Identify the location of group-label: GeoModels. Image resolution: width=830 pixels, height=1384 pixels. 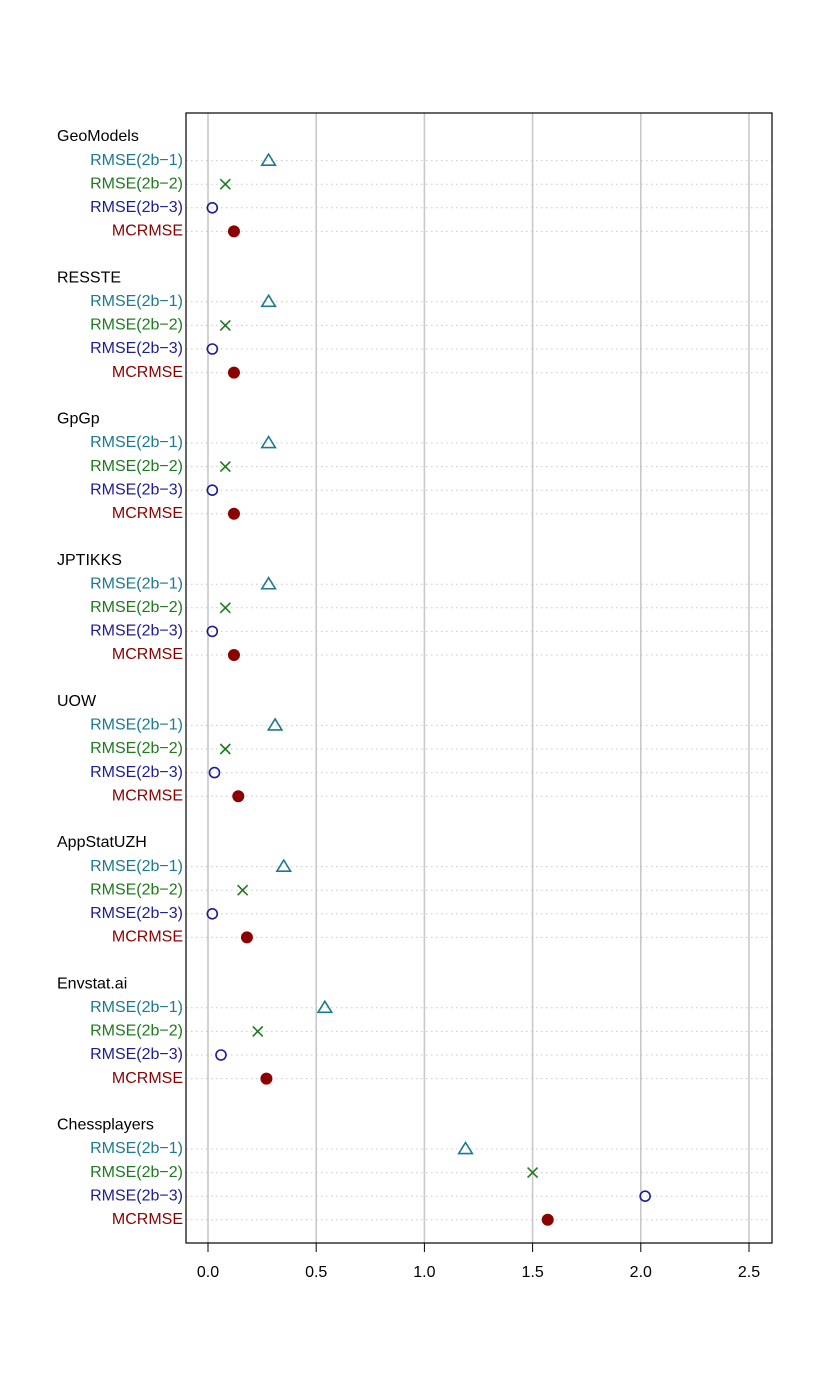
(98, 136).